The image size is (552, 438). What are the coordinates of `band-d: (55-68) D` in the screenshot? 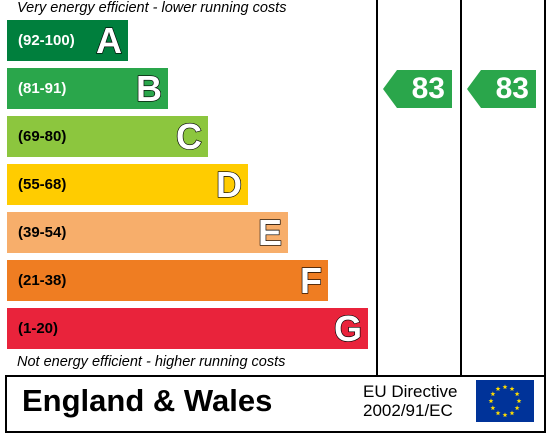 It's located at (127, 184).